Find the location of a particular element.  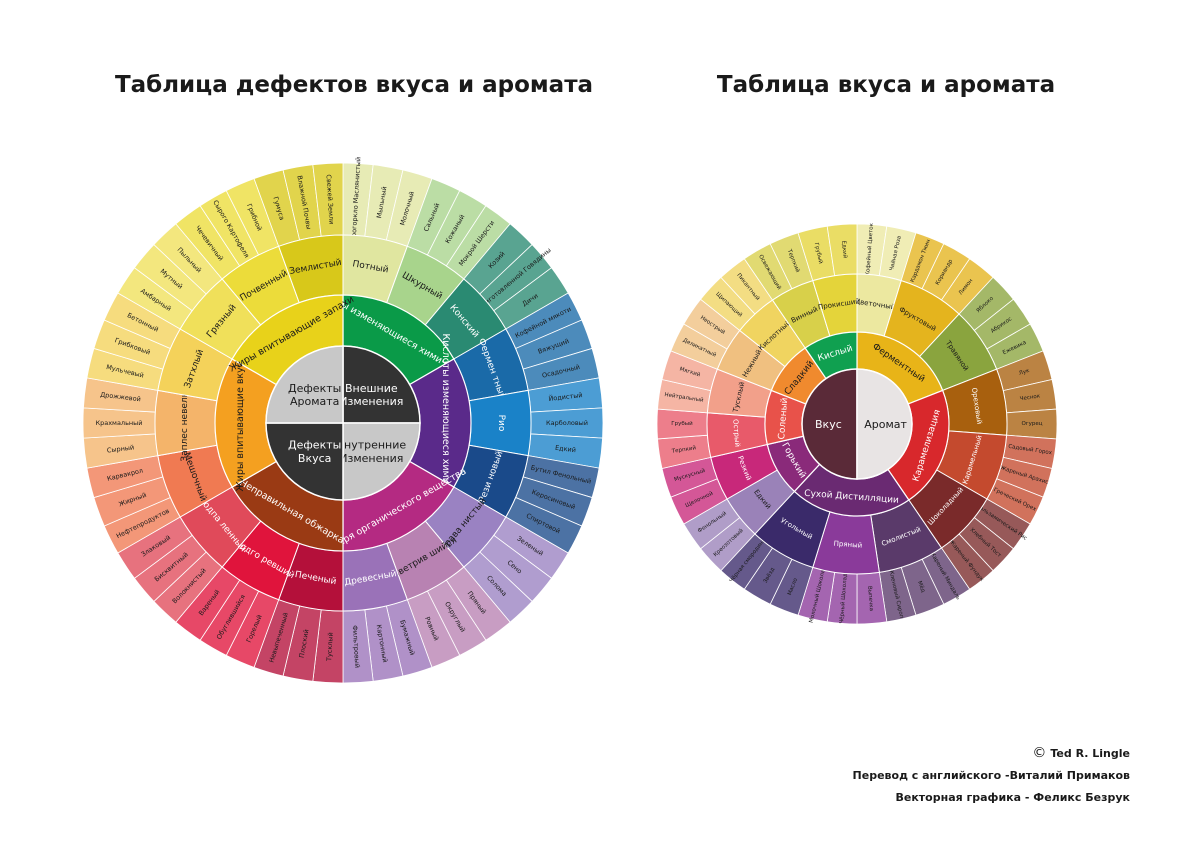

leaf-label: Тусклый is located at coordinates (330, 647).